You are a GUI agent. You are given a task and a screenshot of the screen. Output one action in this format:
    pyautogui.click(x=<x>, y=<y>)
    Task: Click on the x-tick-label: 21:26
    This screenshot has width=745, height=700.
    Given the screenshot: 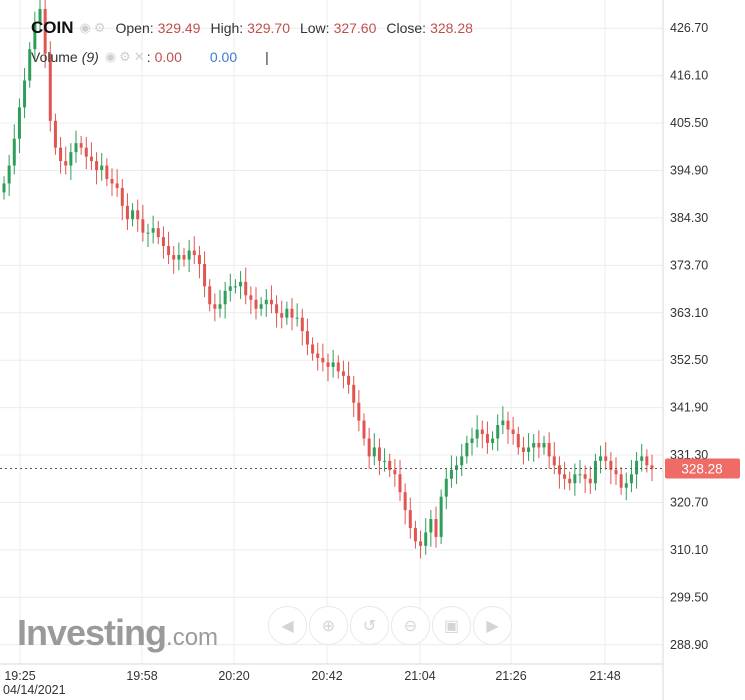 What is the action you would take?
    pyautogui.click(x=510, y=676)
    